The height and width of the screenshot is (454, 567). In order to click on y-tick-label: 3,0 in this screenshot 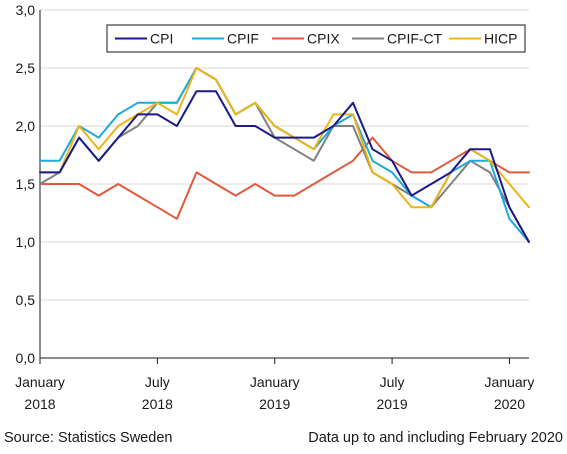, I will do `click(26, 10)`.